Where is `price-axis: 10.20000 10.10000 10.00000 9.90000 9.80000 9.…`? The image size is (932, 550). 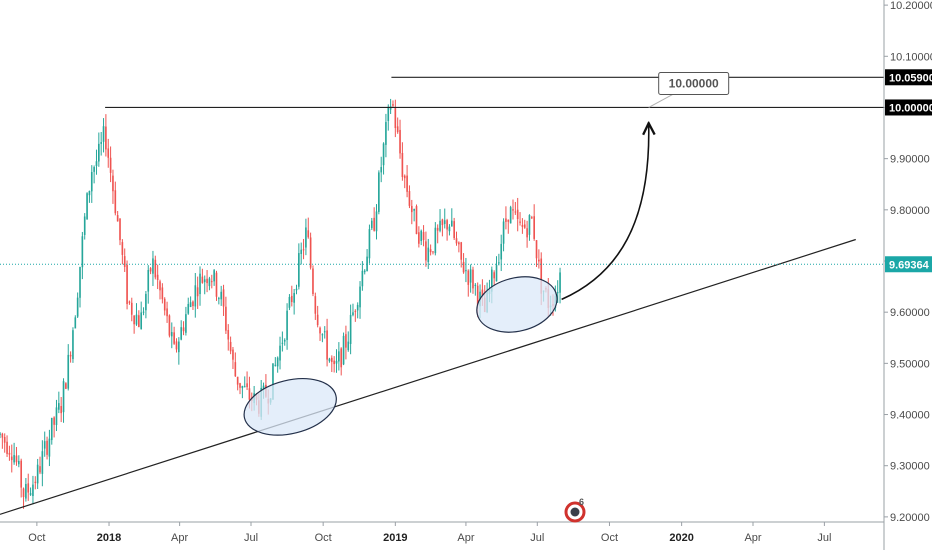 price-axis: 10.20000 10.10000 10.00000 9.90000 9.80000 9.… is located at coordinates (907, 275).